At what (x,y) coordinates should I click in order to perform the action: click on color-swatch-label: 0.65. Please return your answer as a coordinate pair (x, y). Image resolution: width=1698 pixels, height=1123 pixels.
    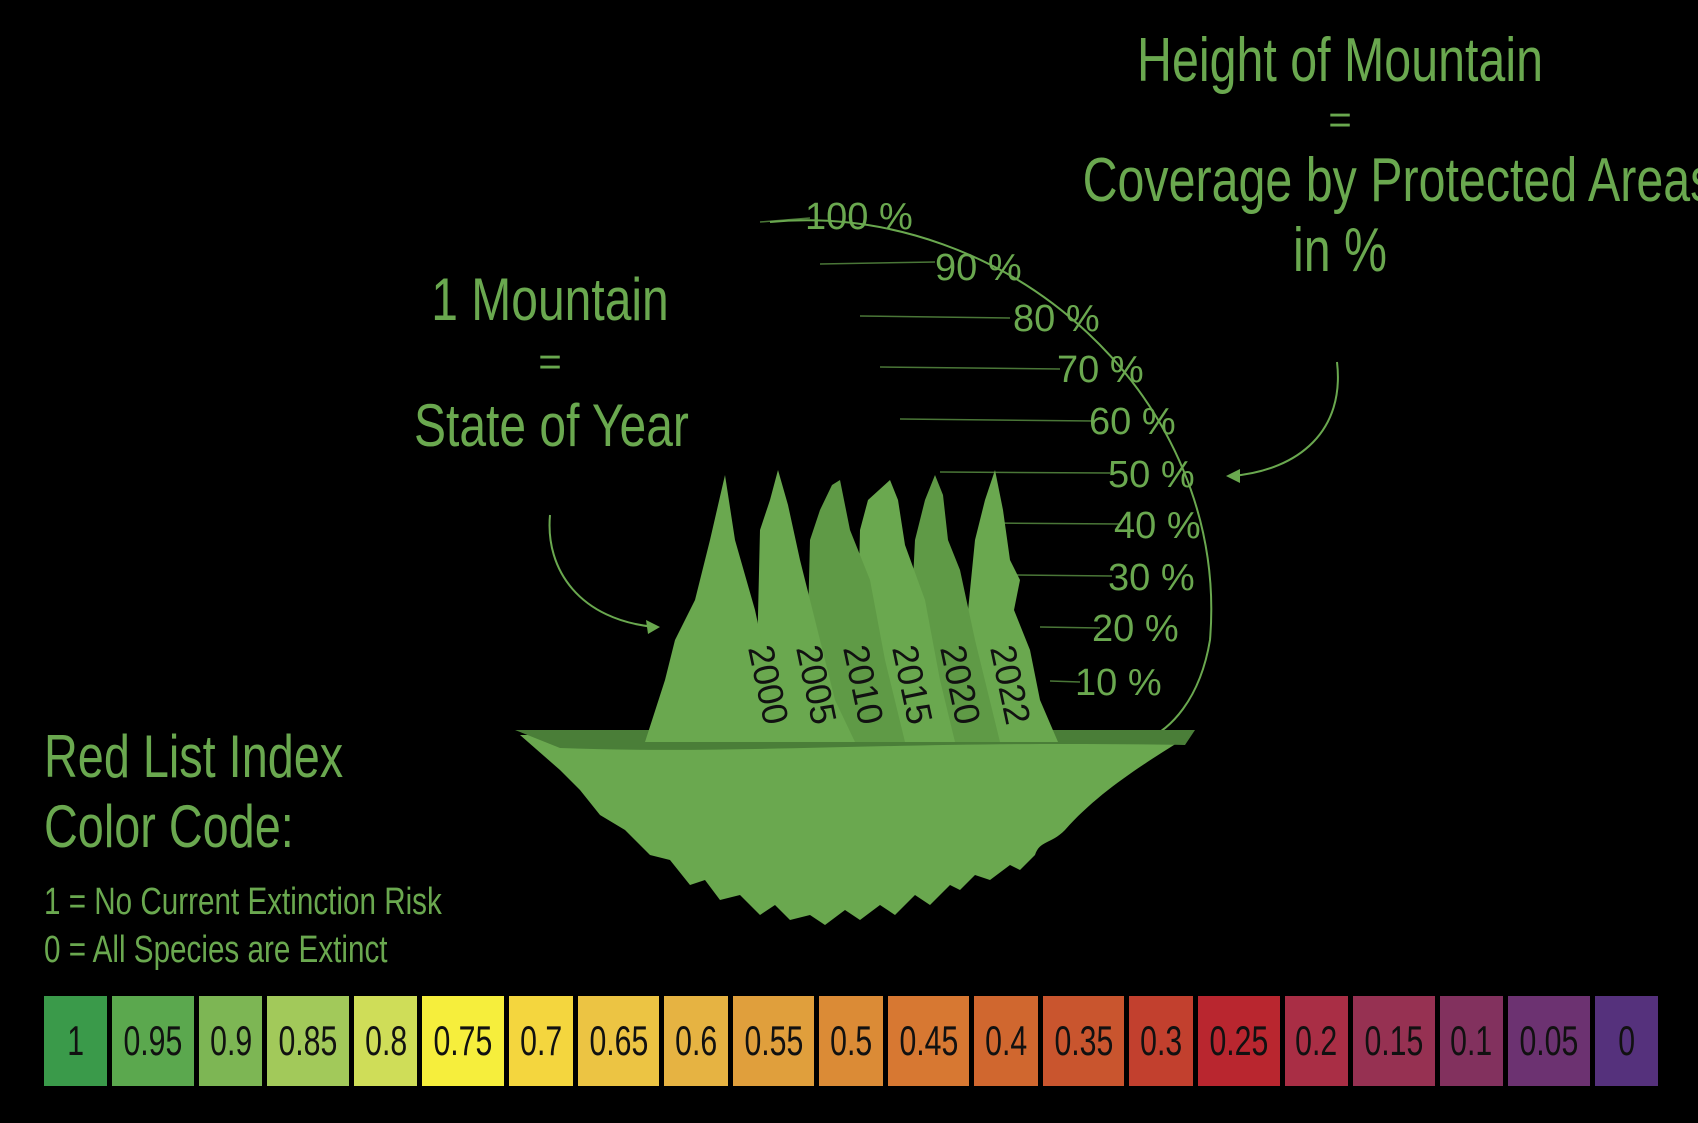
    Looking at the image, I should click on (618, 1040).